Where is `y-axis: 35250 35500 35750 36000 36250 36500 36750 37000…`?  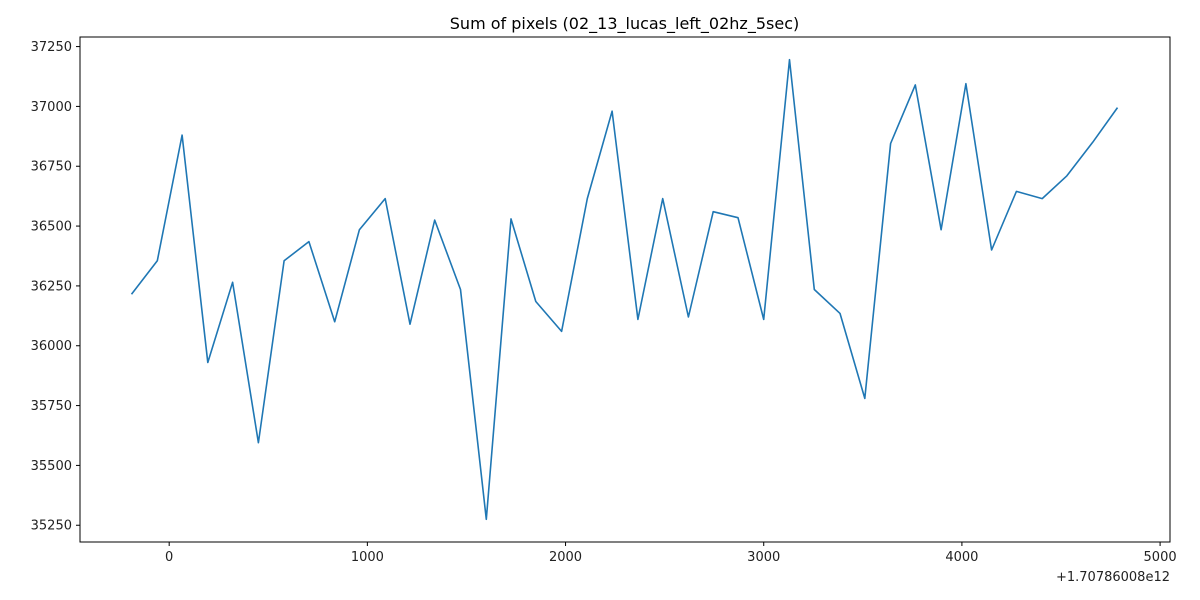 y-axis: 35250 35500 35750 36000 36250 36500 36750 37000… is located at coordinates (55, 287).